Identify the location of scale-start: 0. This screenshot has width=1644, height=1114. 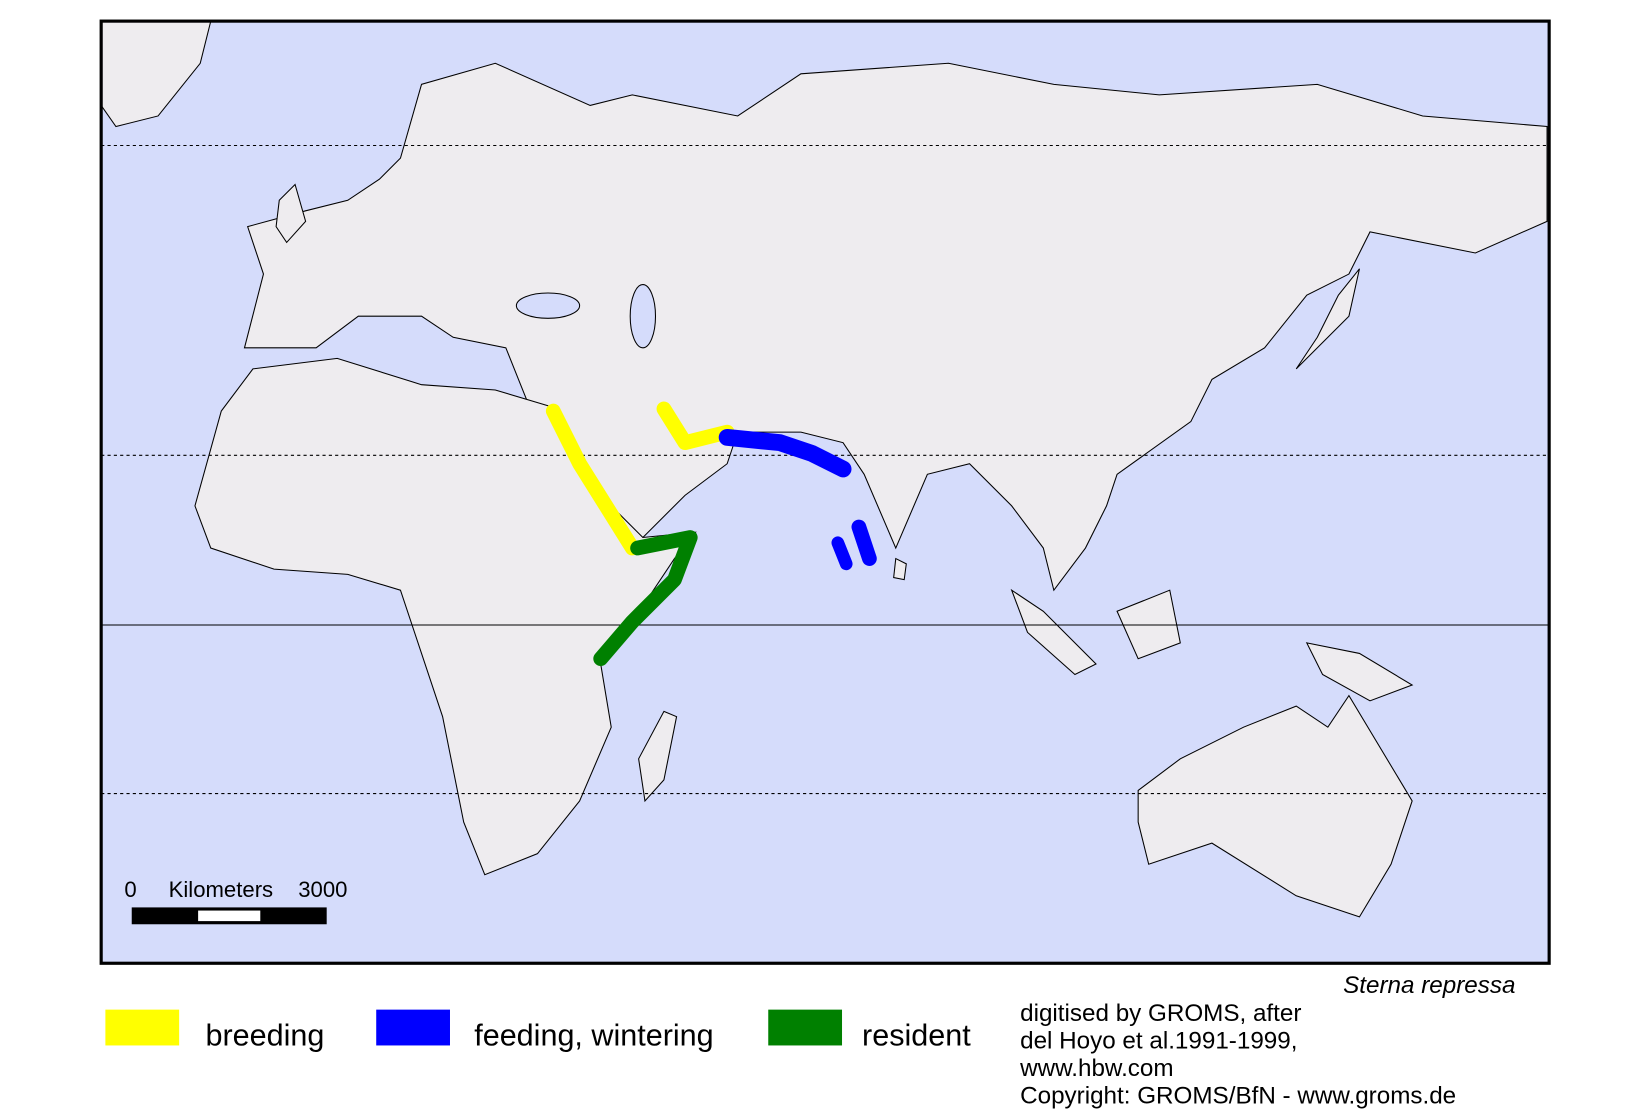
(130, 889).